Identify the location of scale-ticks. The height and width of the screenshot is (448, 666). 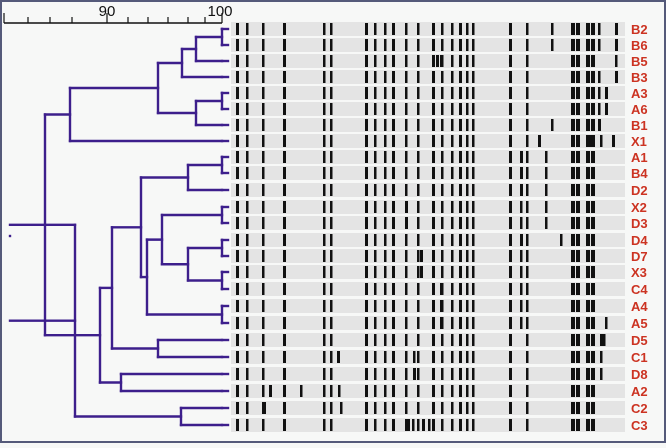
(113, 18).